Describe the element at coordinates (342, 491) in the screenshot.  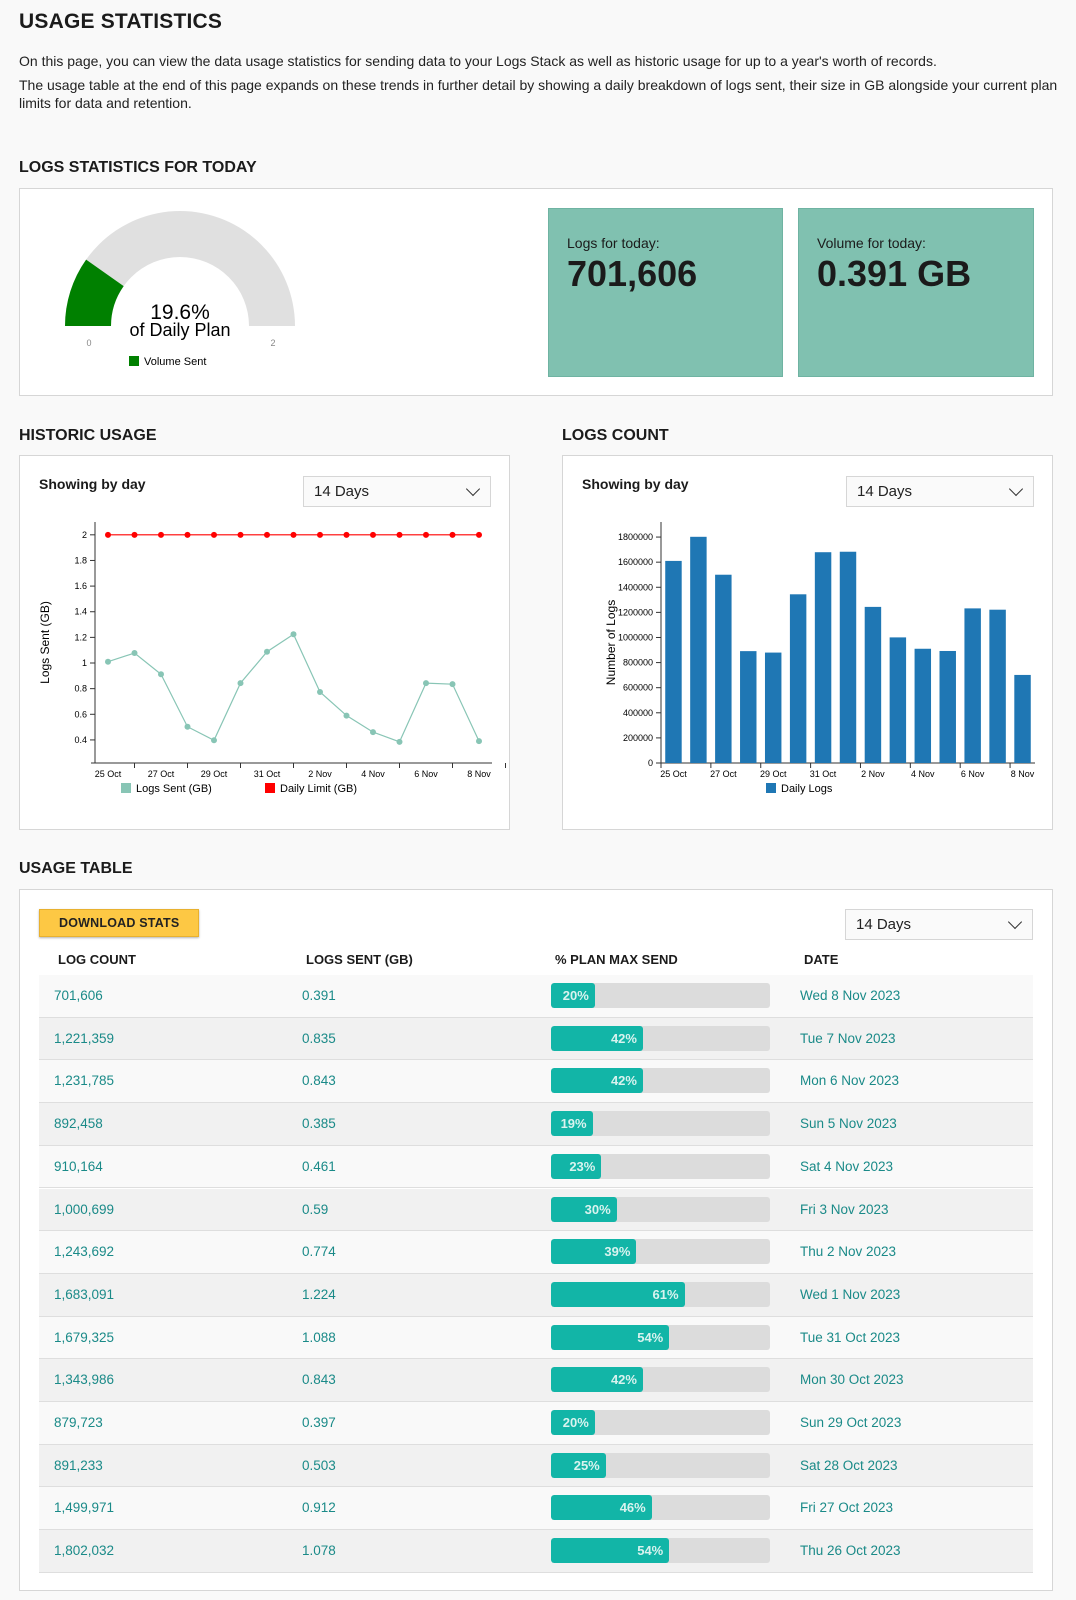
I see `select-value: 14 Days` at that location.